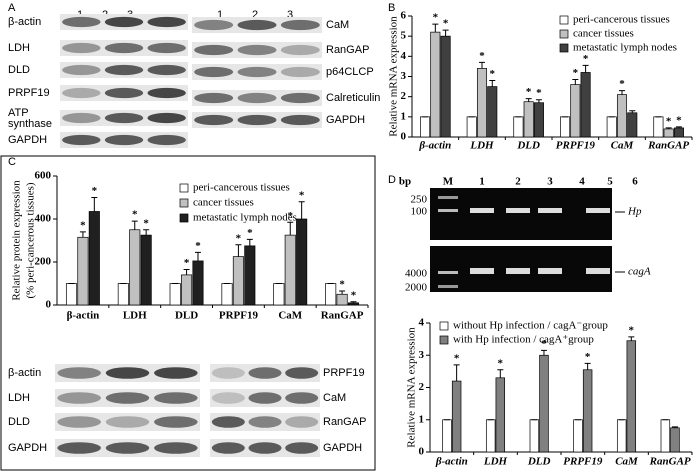  What do you see at coordinates (521, 214) in the screenshot?
I see `gel-hp` at bounding box center [521, 214].